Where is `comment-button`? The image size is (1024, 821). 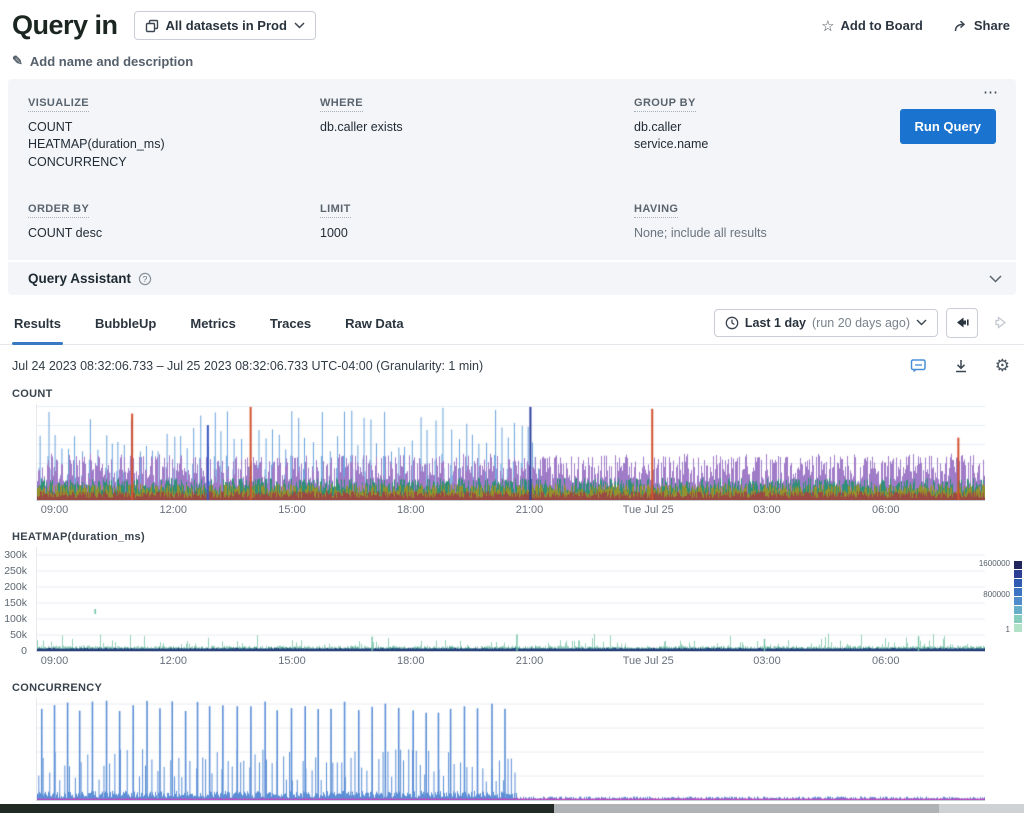
comment-button is located at coordinates (918, 366).